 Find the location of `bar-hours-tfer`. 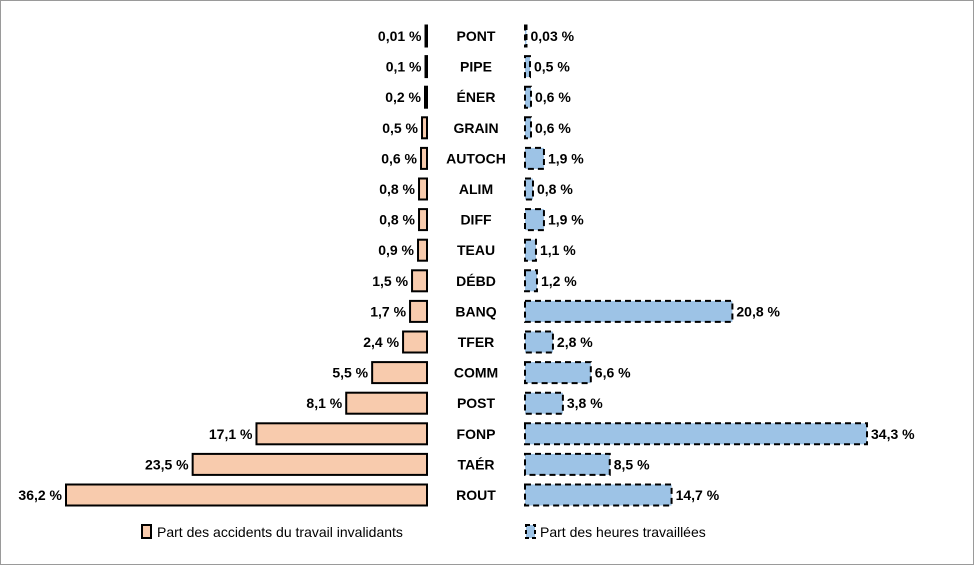

bar-hours-tfer is located at coordinates (539, 342).